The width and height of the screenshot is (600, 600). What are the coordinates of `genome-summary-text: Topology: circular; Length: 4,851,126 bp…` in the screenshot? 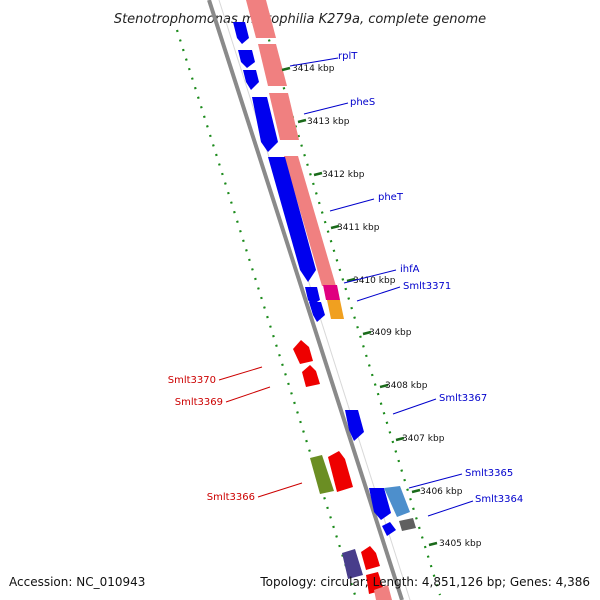 It's located at (424, 582).